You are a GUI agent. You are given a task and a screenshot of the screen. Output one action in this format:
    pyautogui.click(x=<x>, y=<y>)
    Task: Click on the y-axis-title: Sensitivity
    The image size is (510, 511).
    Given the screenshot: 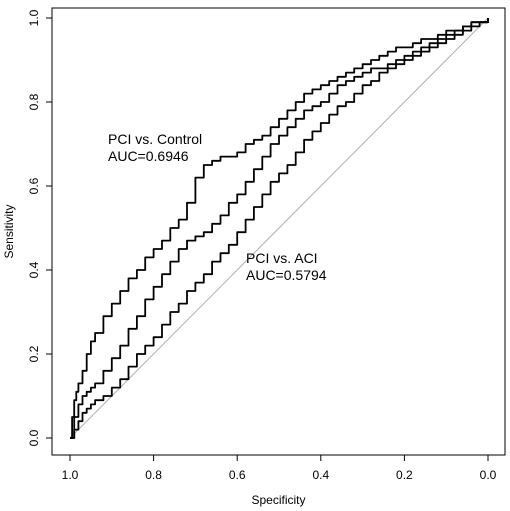 What is the action you would take?
    pyautogui.click(x=9, y=231)
    